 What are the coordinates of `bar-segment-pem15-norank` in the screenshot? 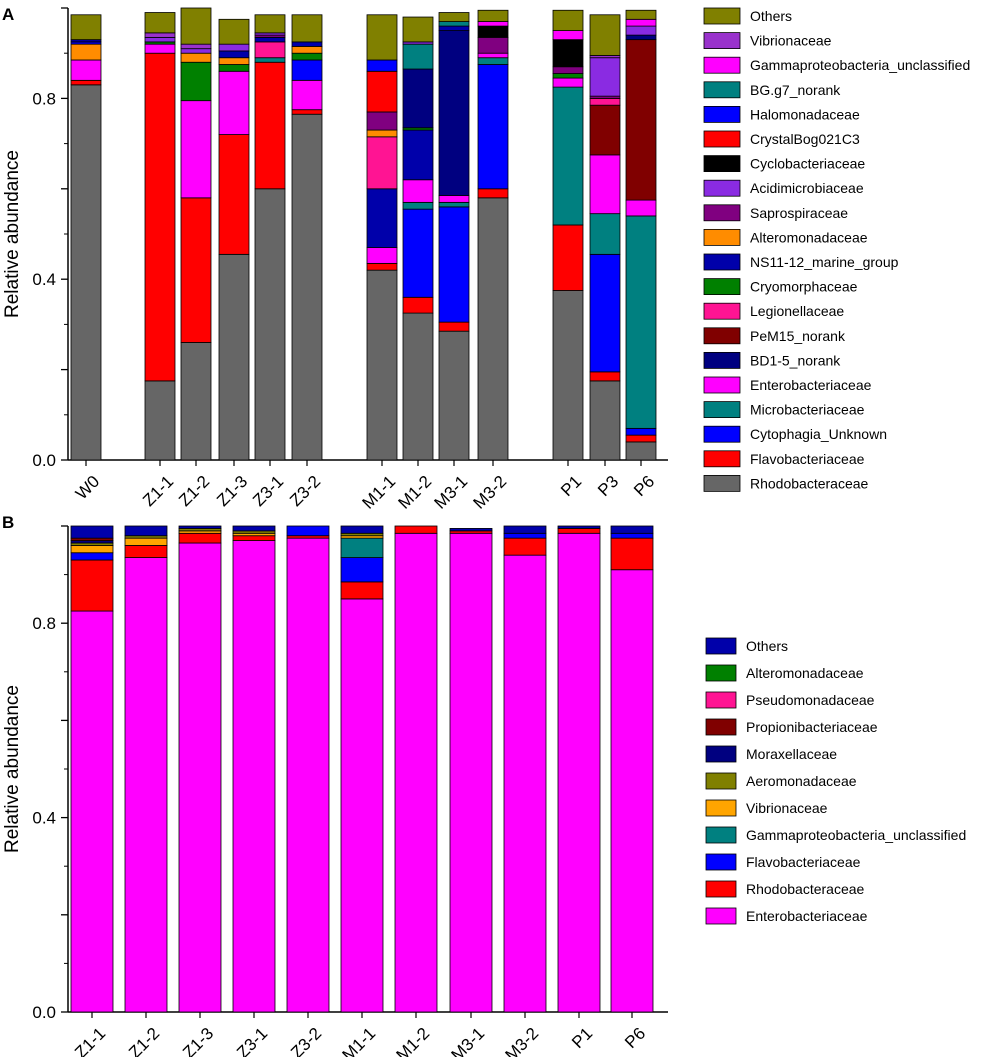 It's located at (605, 130).